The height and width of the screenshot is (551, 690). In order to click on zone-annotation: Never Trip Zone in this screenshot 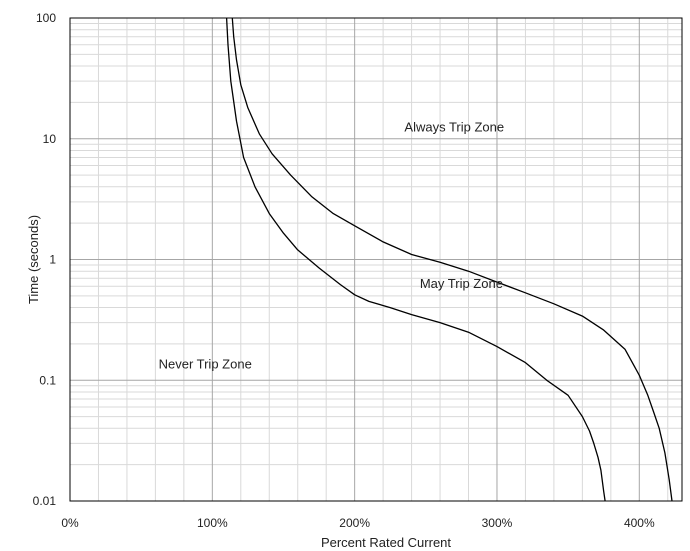, I will do `click(205, 364)`.